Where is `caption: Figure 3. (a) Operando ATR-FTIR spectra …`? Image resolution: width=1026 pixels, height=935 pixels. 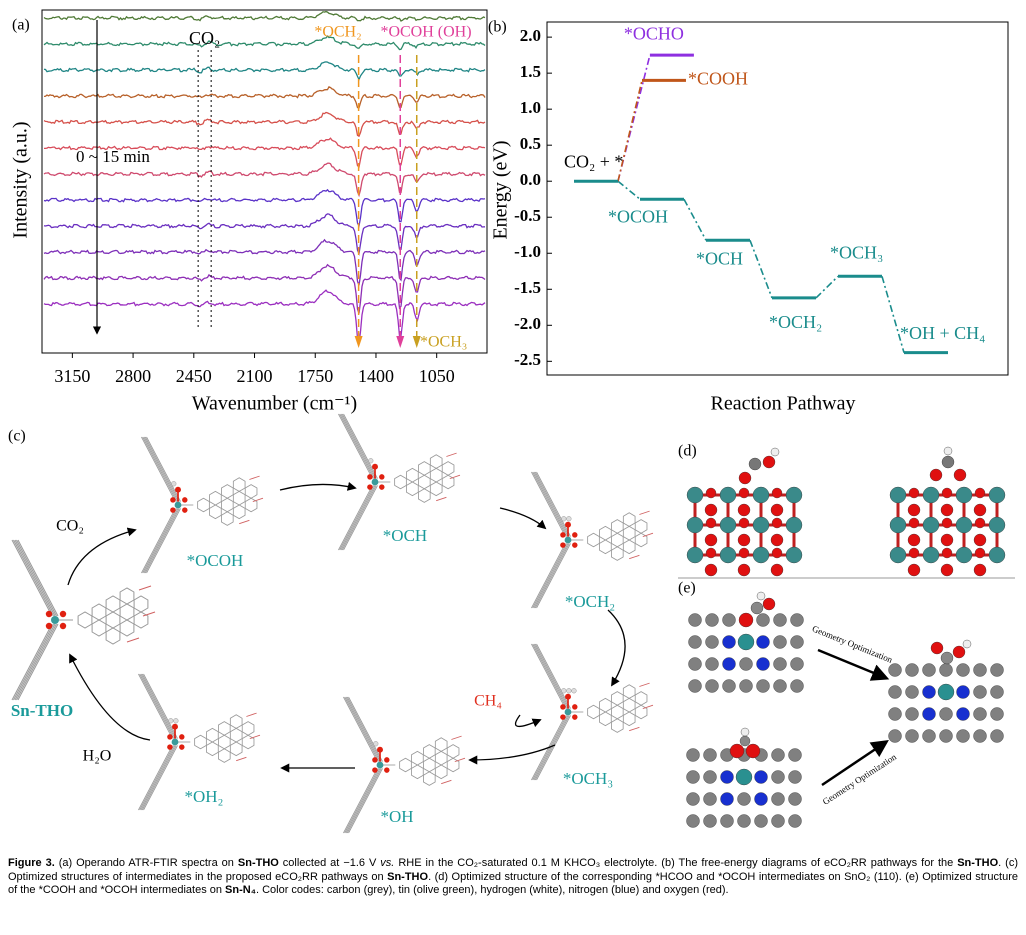 caption: Figure 3. (a) Operando ATR-FTIR spectra … is located at coordinates (513, 877).